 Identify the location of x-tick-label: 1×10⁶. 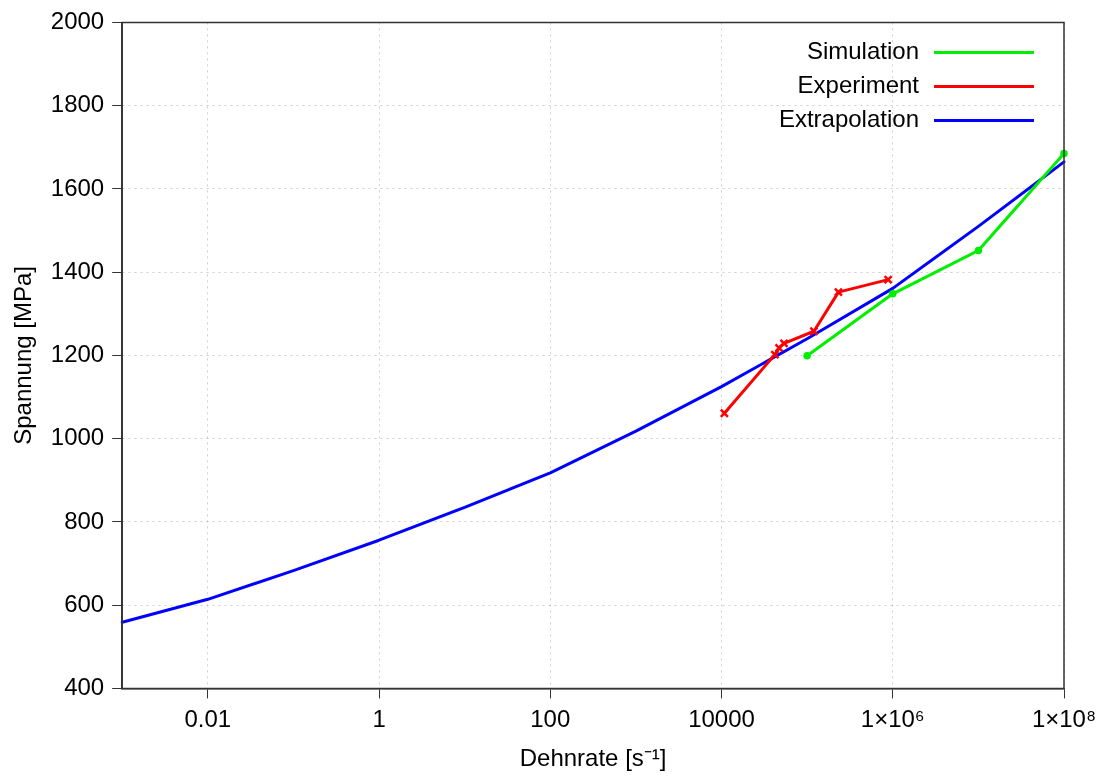
(892, 719).